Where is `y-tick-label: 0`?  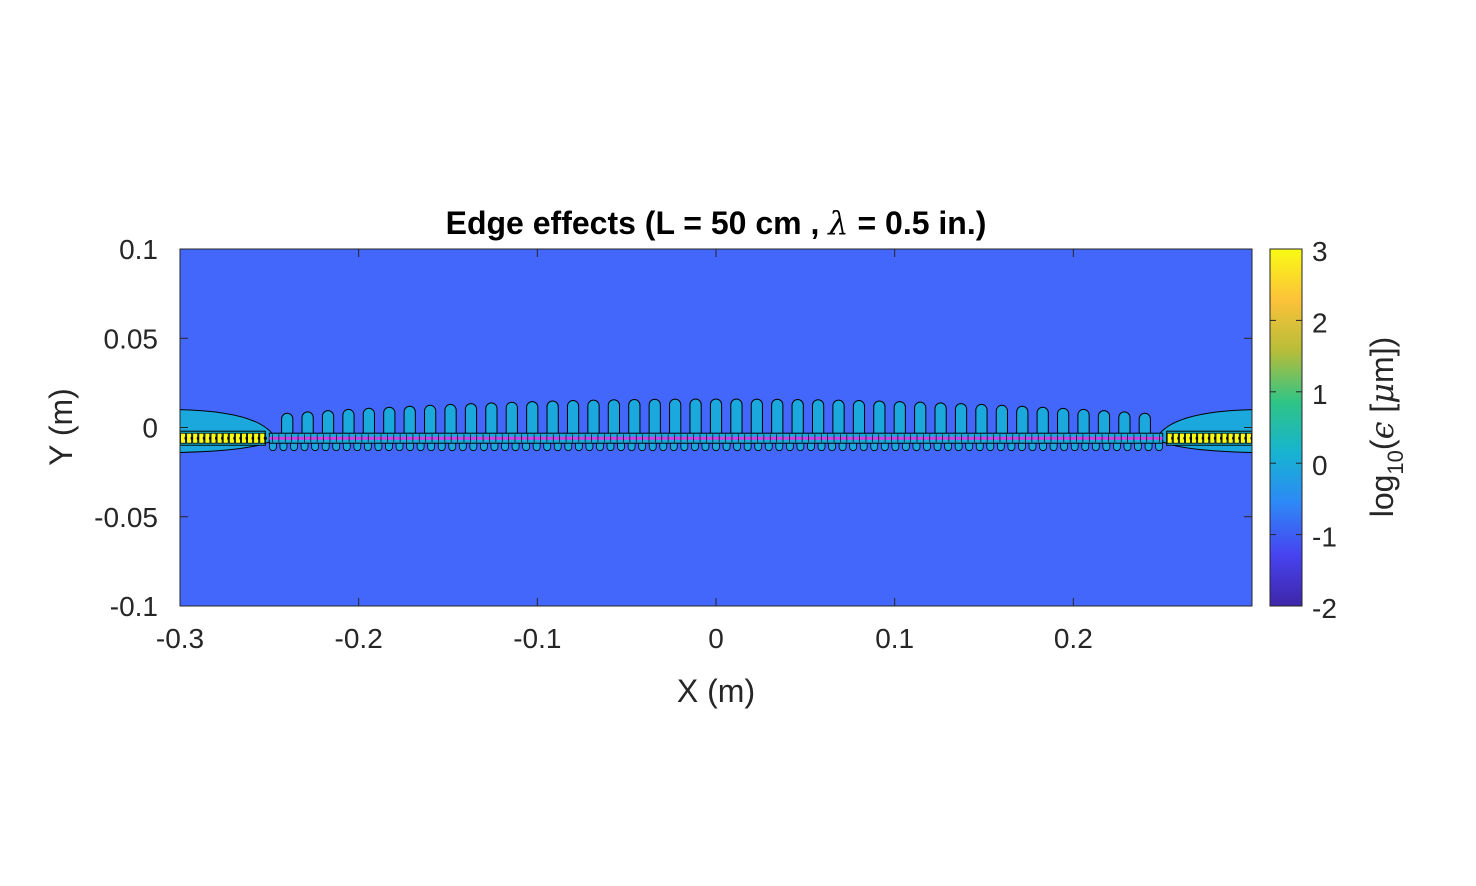
y-tick-label: 0 is located at coordinates (150, 428).